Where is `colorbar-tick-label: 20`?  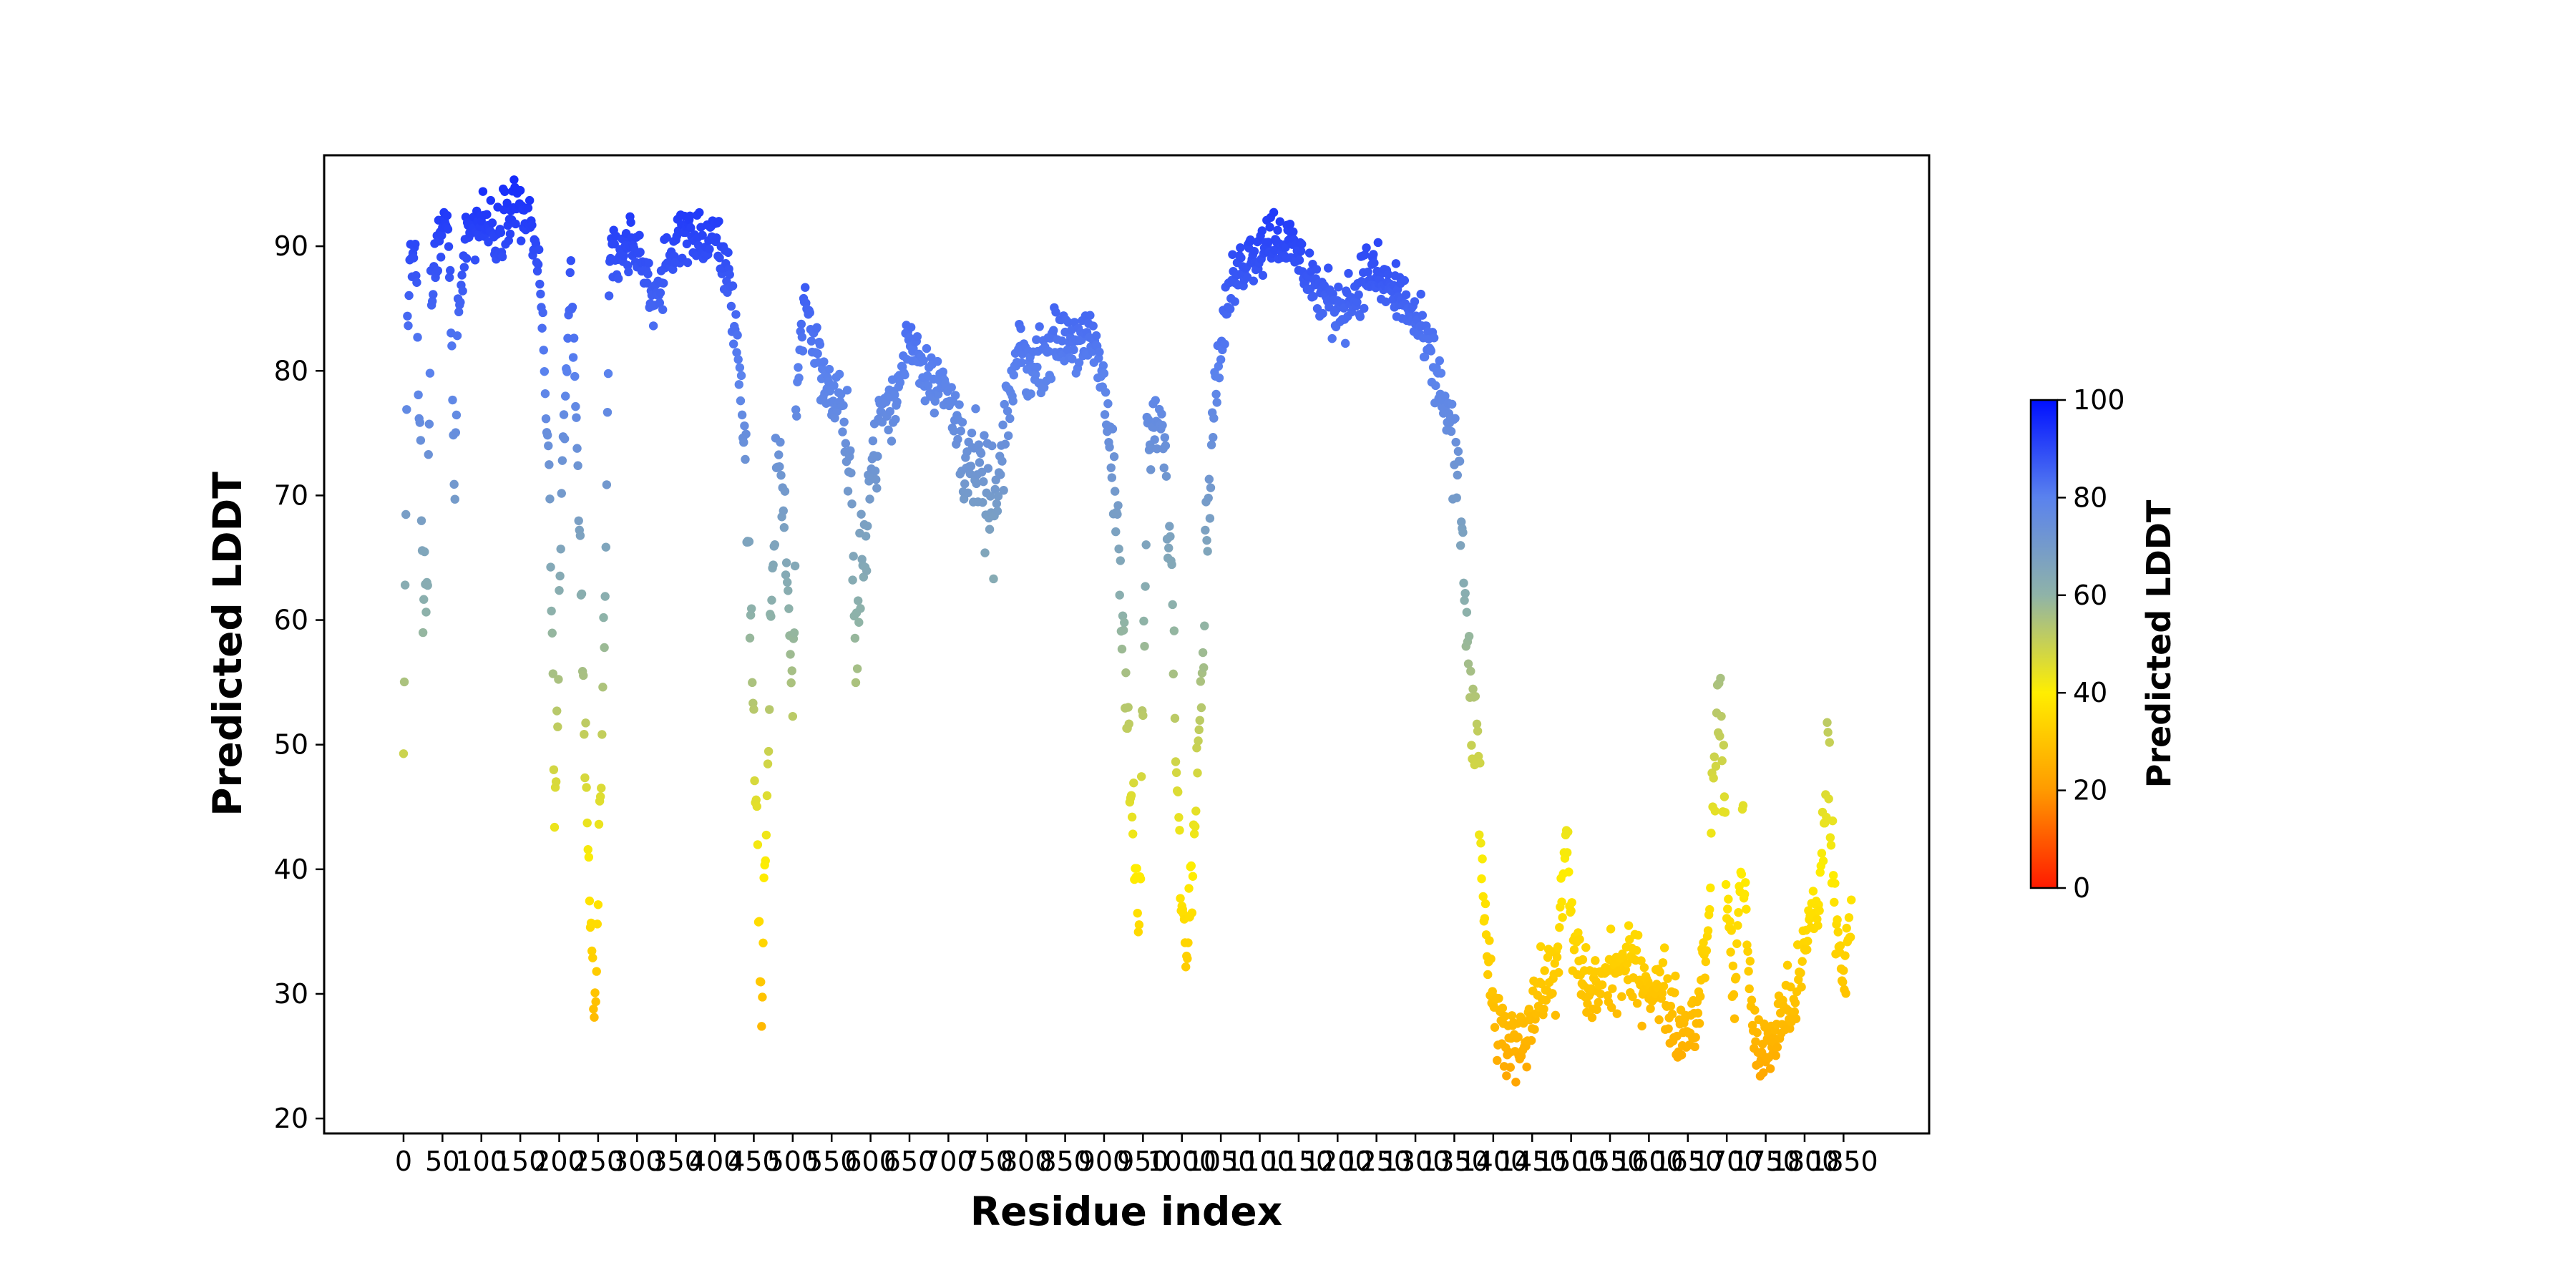
colorbar-tick-label: 20 is located at coordinates (2090, 790).